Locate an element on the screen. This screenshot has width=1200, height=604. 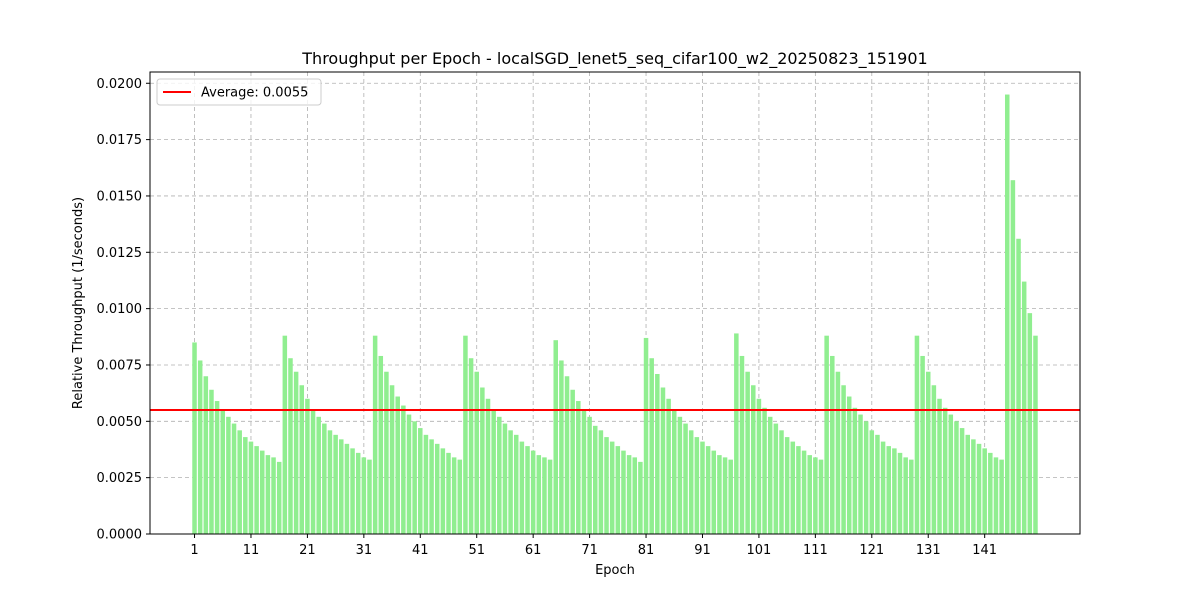
y-tick-label: 0.0075 is located at coordinates (120, 365).